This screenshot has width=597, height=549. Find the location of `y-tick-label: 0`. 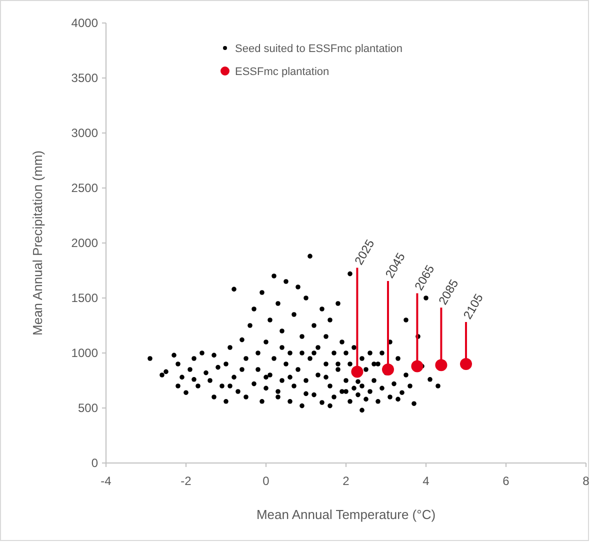

y-tick-label: 0 is located at coordinates (94, 463).